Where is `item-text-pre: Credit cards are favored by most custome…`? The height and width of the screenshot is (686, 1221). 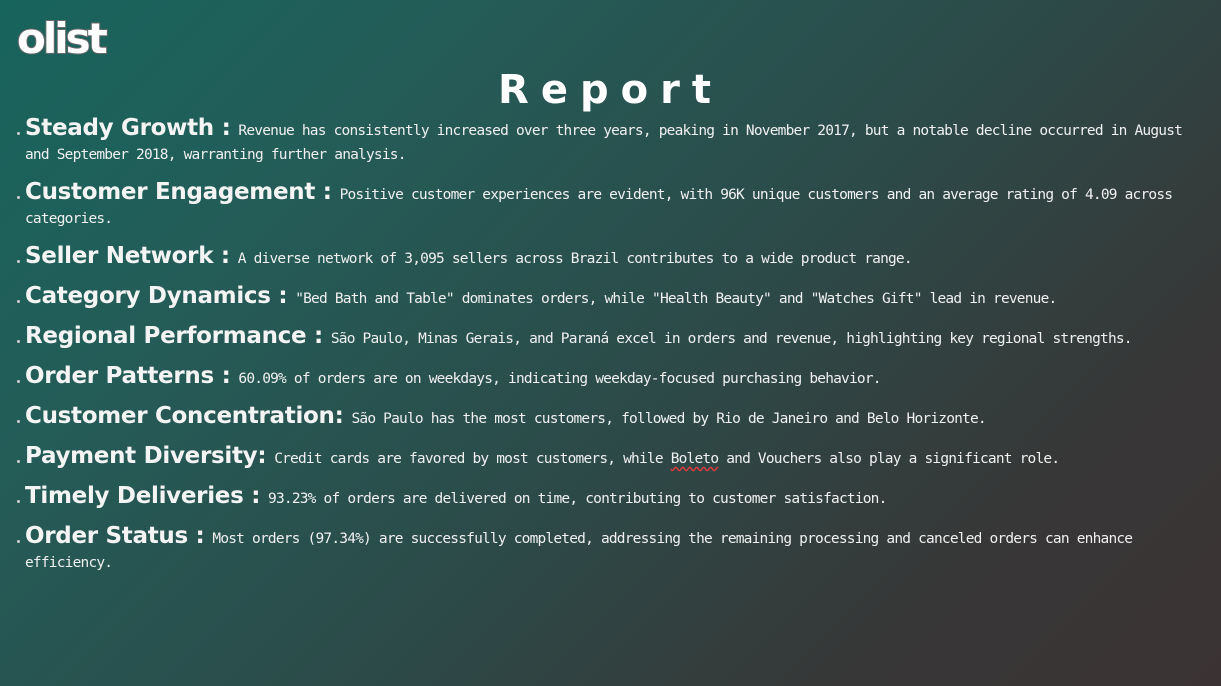 item-text-pre: Credit cards are favored by most custome… is located at coordinates (468, 459).